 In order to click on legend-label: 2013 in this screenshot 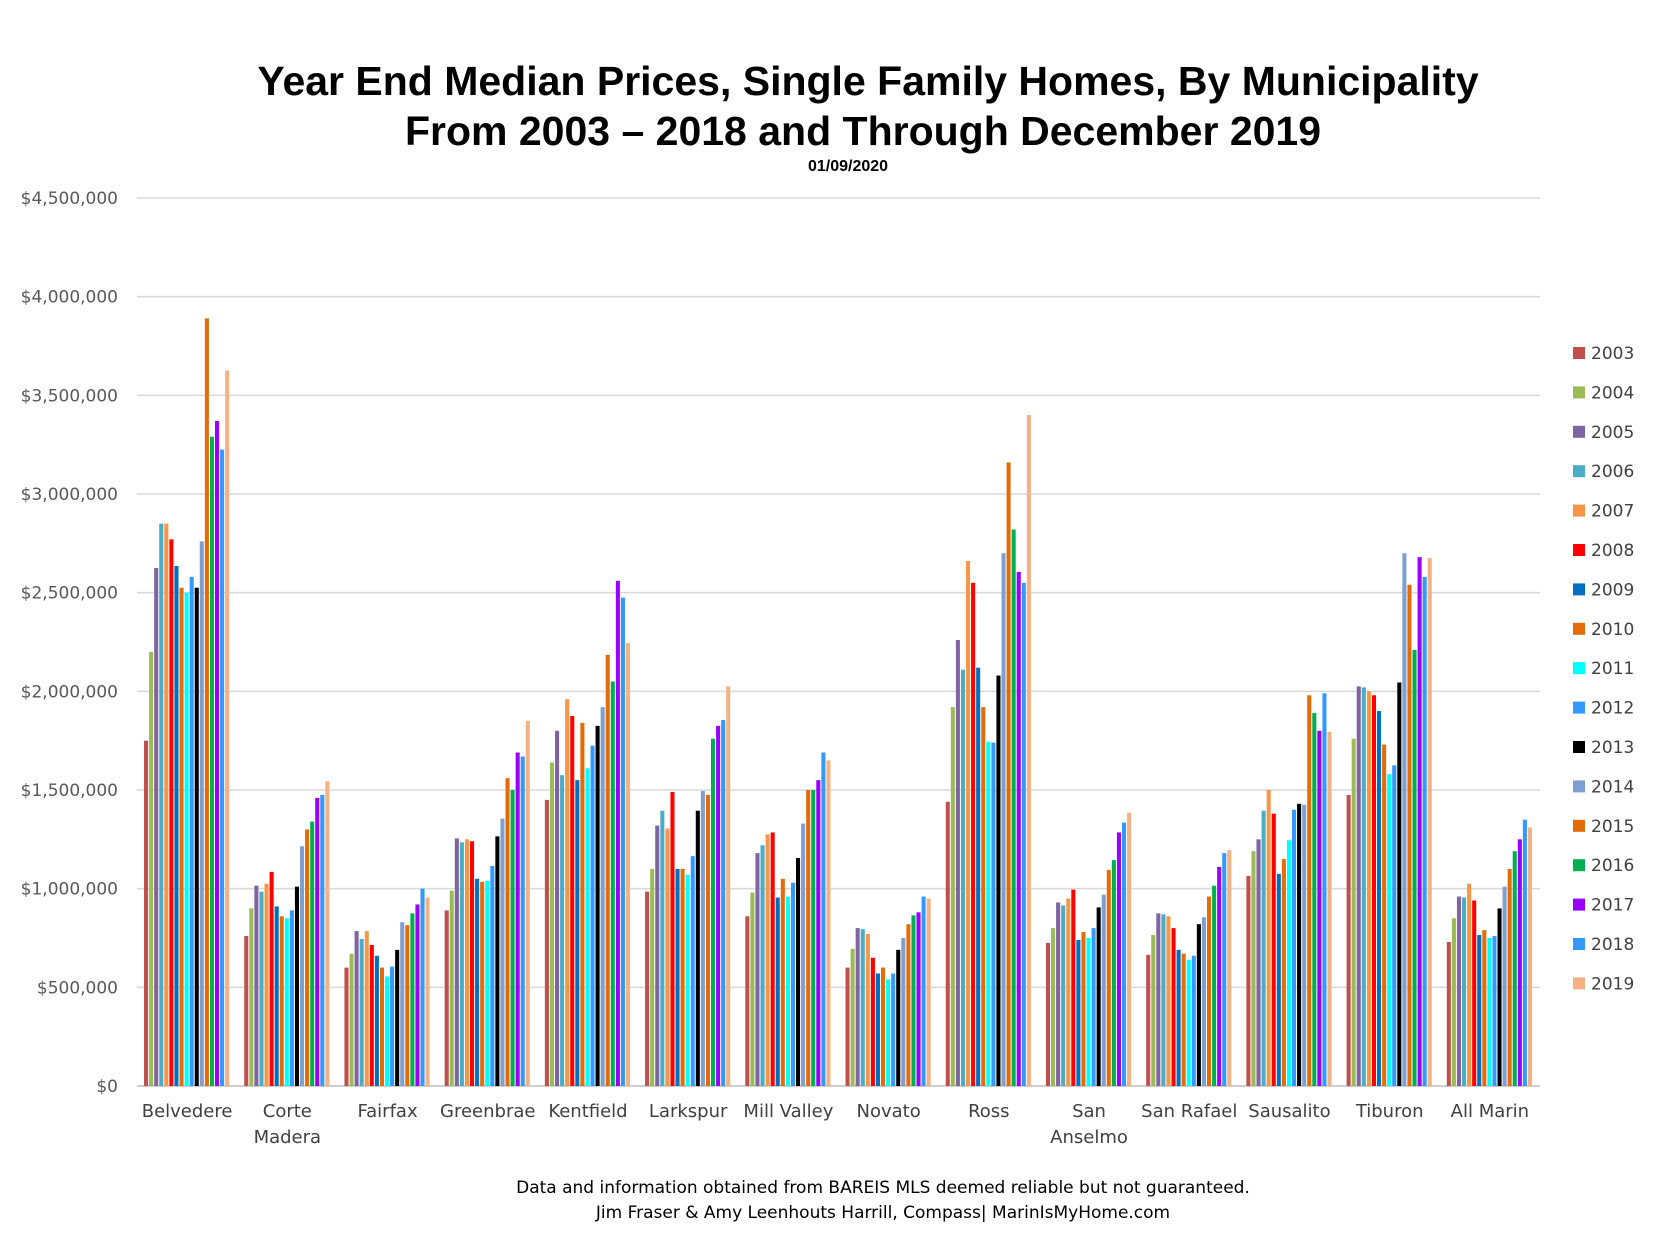, I will do `click(1612, 748)`.